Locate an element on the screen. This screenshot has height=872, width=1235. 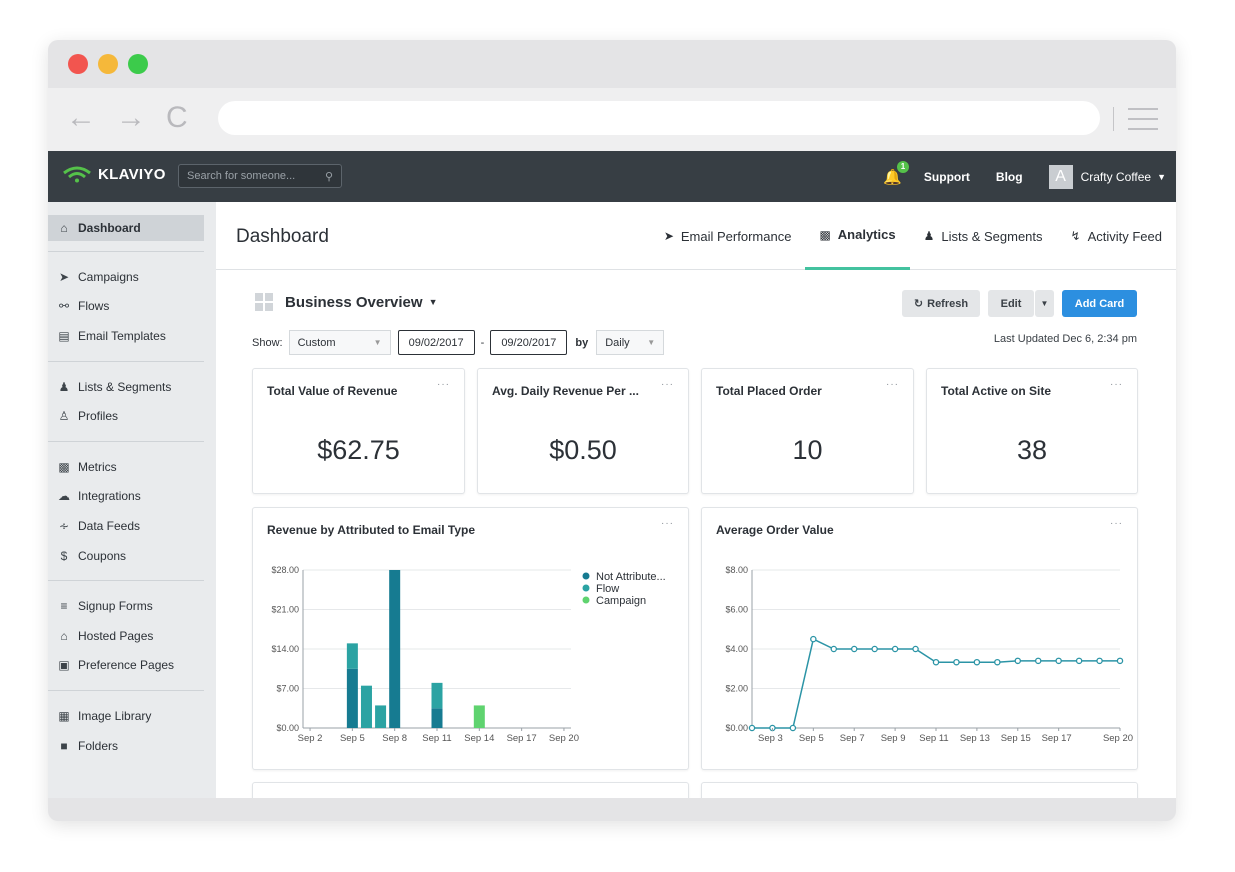
y-tick-label: $8.00 is located at coordinates (736, 570).